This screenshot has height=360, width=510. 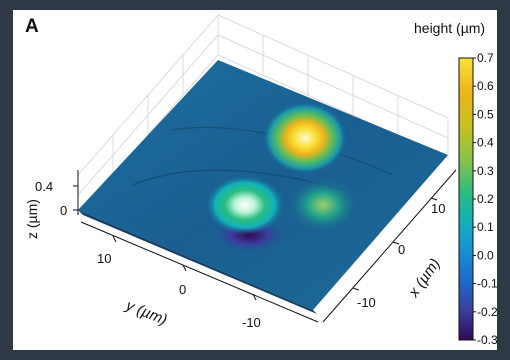 I want to click on x-tick-label: 10, so click(x=438, y=208).